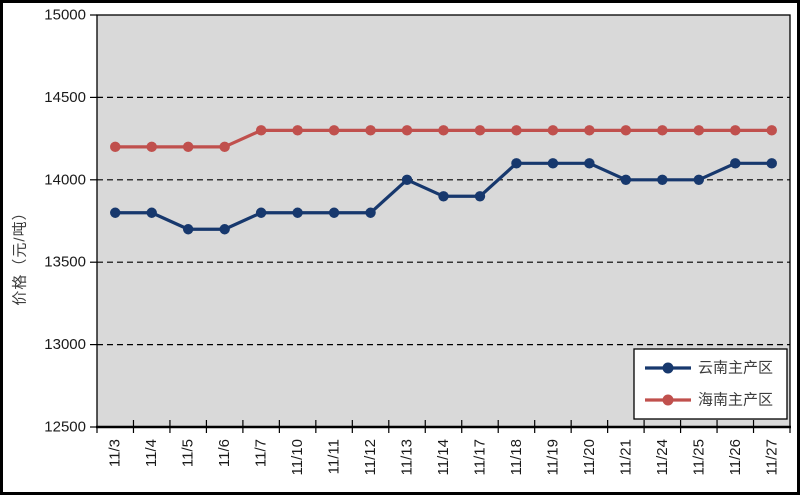 The image size is (800, 495). I want to click on x-tick-label: 11/11, so click(334, 456).